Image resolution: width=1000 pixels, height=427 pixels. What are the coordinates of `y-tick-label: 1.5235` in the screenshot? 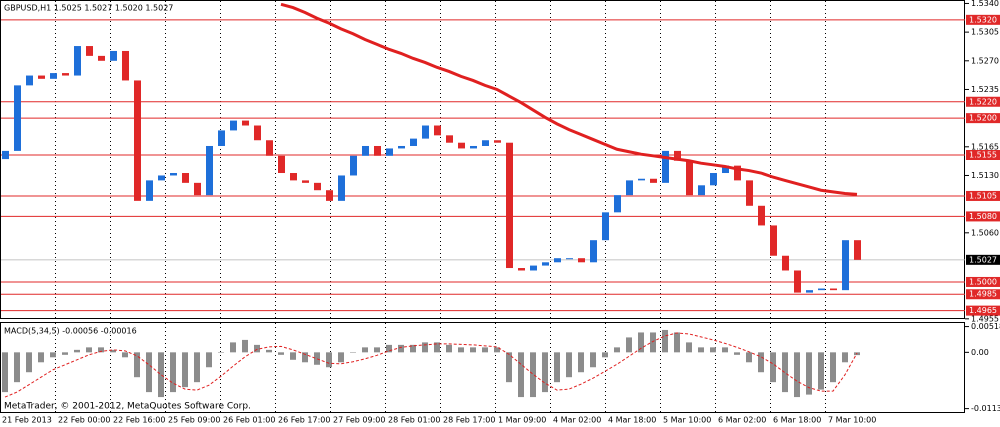 It's located at (985, 89).